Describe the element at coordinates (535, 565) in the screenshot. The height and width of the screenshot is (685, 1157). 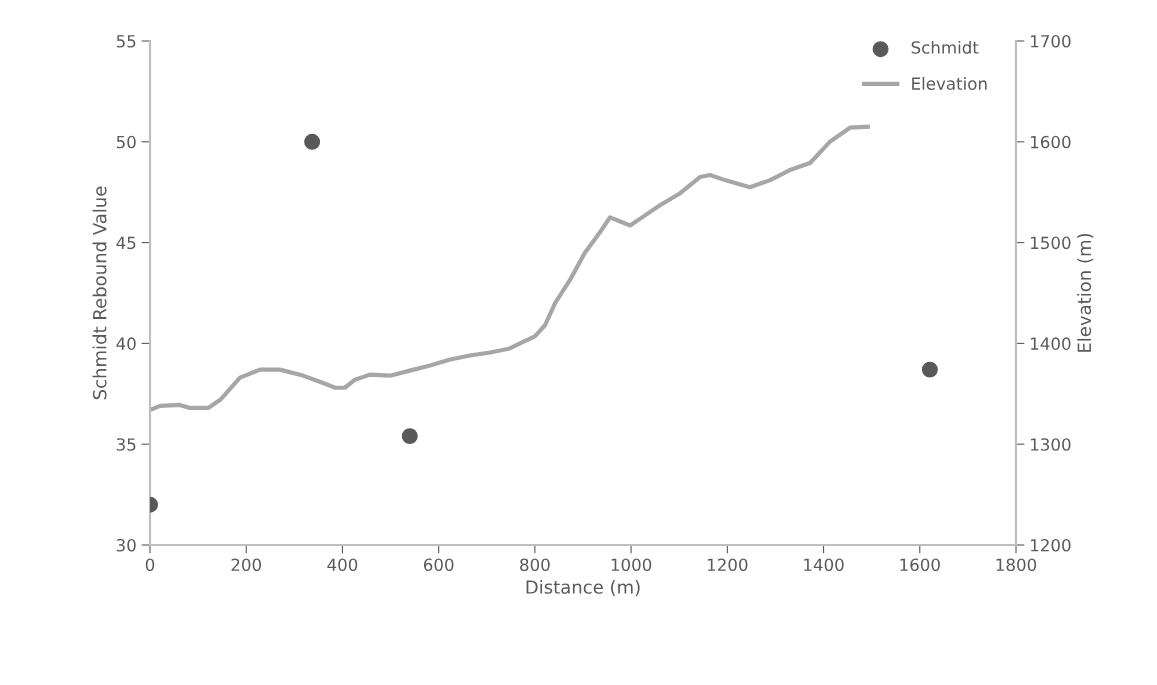
I see `x-tick-label: 800` at that location.